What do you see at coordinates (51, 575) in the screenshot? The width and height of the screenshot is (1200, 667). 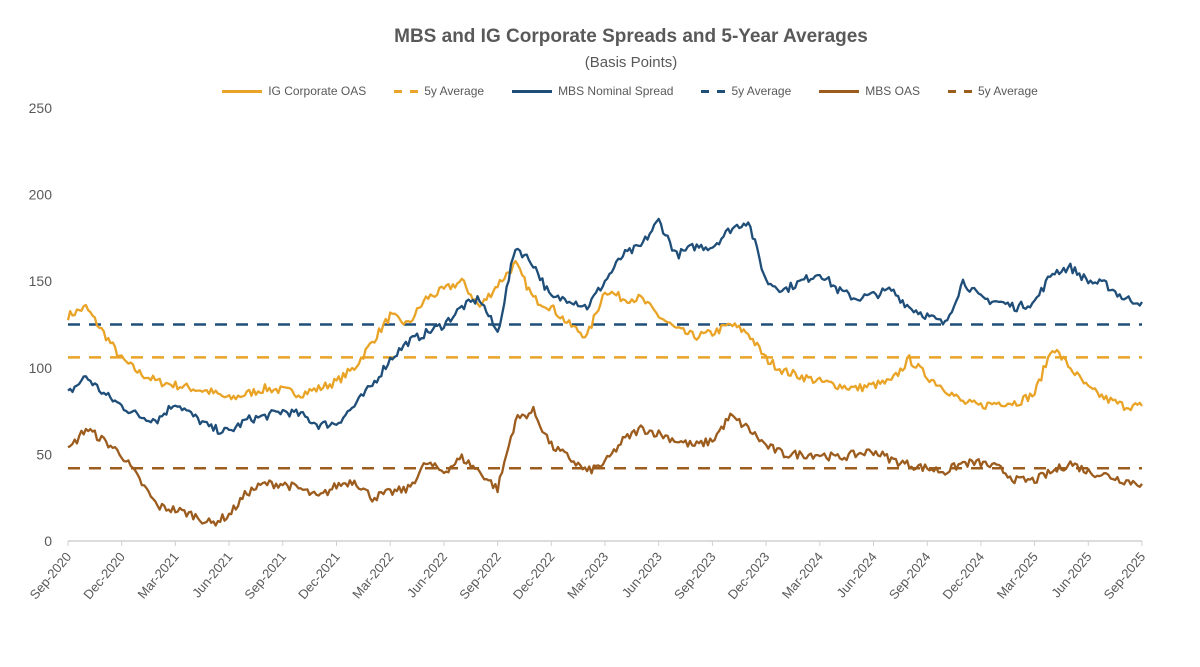 I see `x-tick-label: Sep-2020` at bounding box center [51, 575].